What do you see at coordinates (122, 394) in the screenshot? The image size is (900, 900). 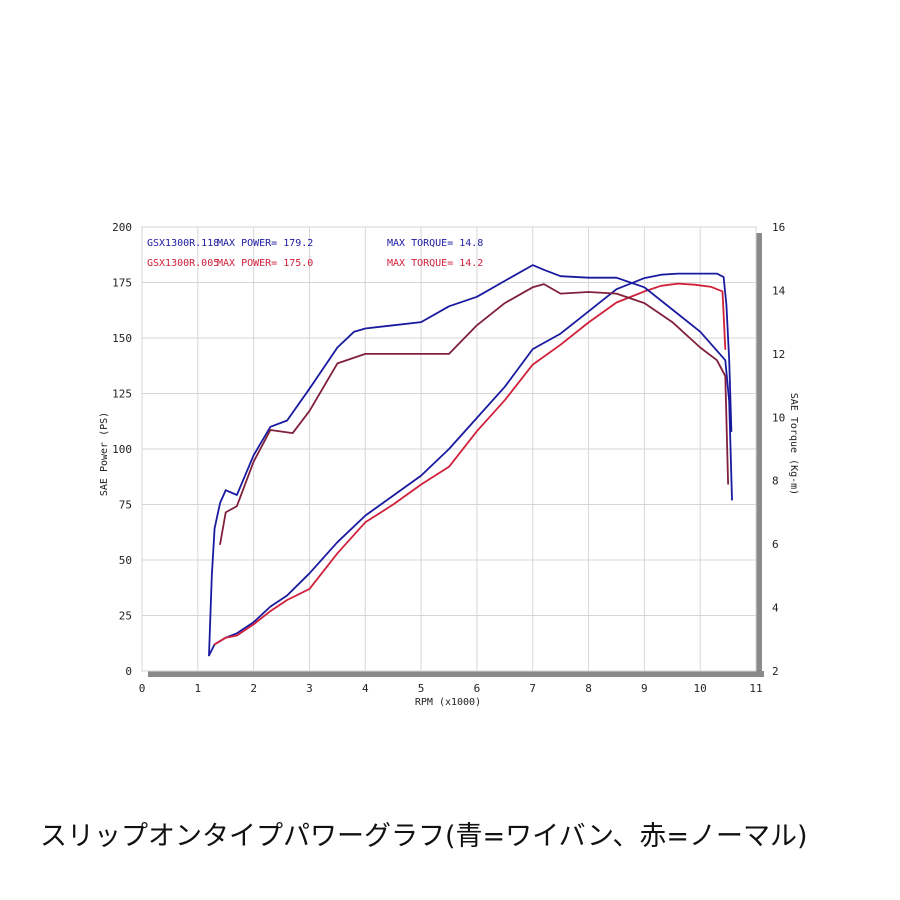 I see `y-tick-label: 125` at bounding box center [122, 394].